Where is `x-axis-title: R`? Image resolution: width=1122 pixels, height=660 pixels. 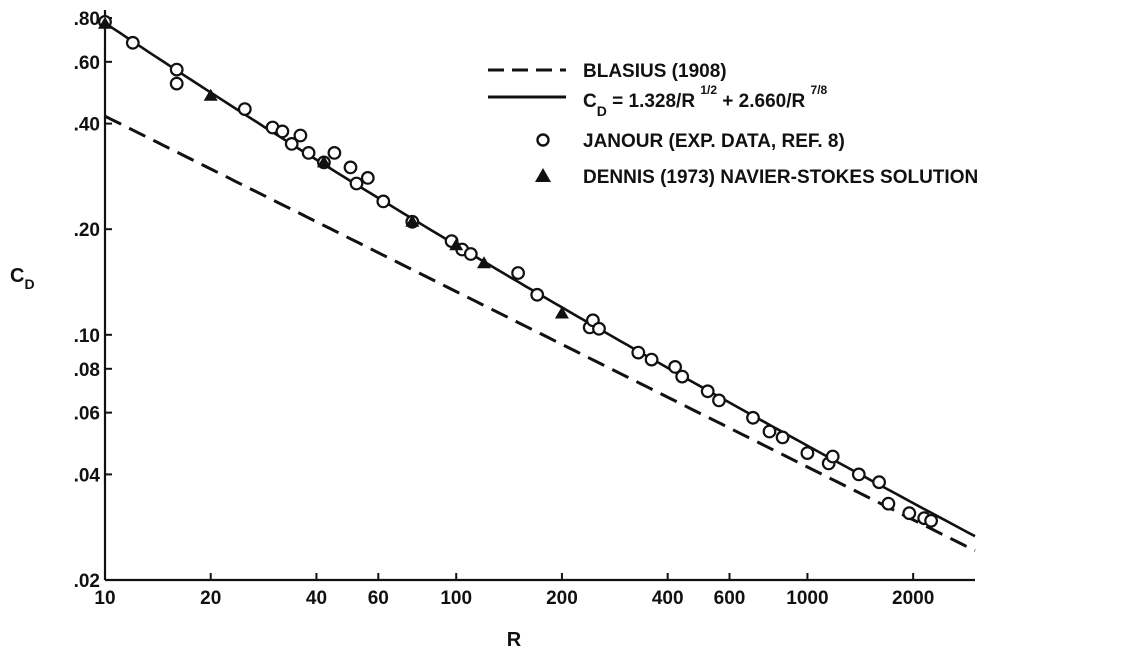 x-axis-title: R is located at coordinates (514, 640).